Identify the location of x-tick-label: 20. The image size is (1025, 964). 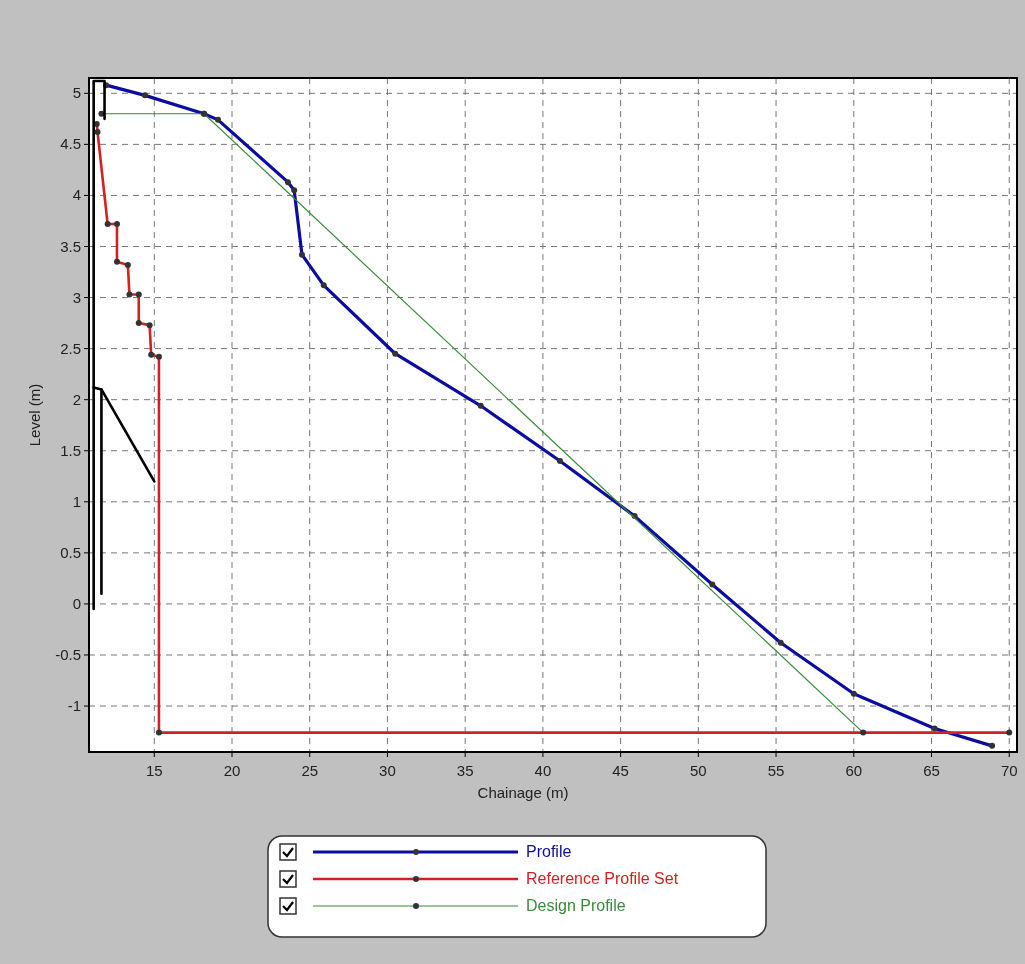
(232, 770).